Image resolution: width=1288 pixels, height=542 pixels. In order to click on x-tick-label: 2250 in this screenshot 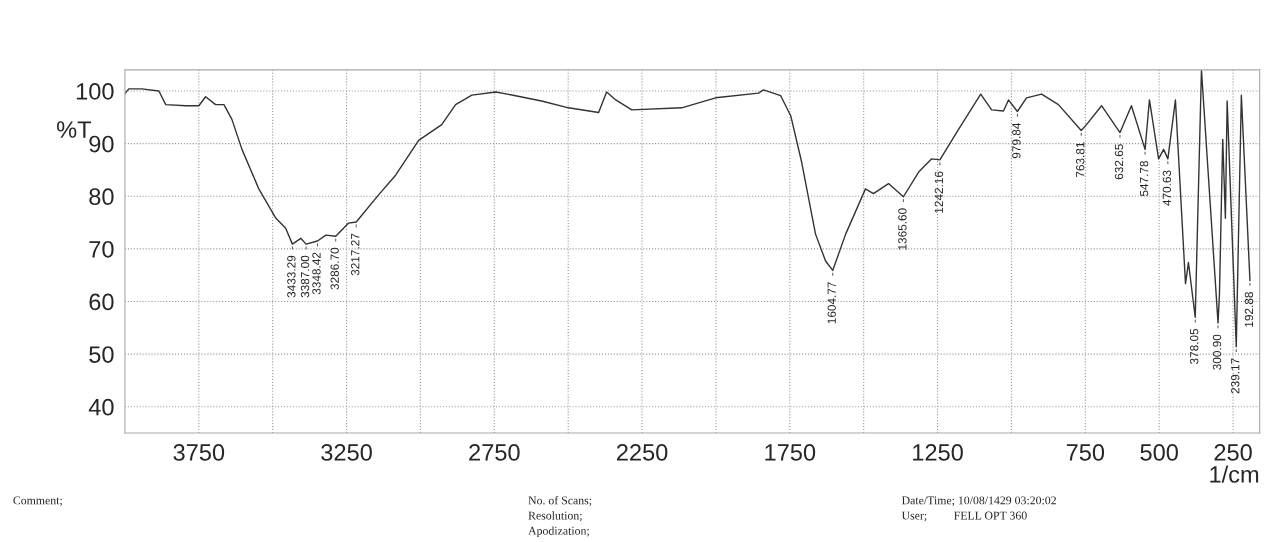, I will do `click(642, 452)`.